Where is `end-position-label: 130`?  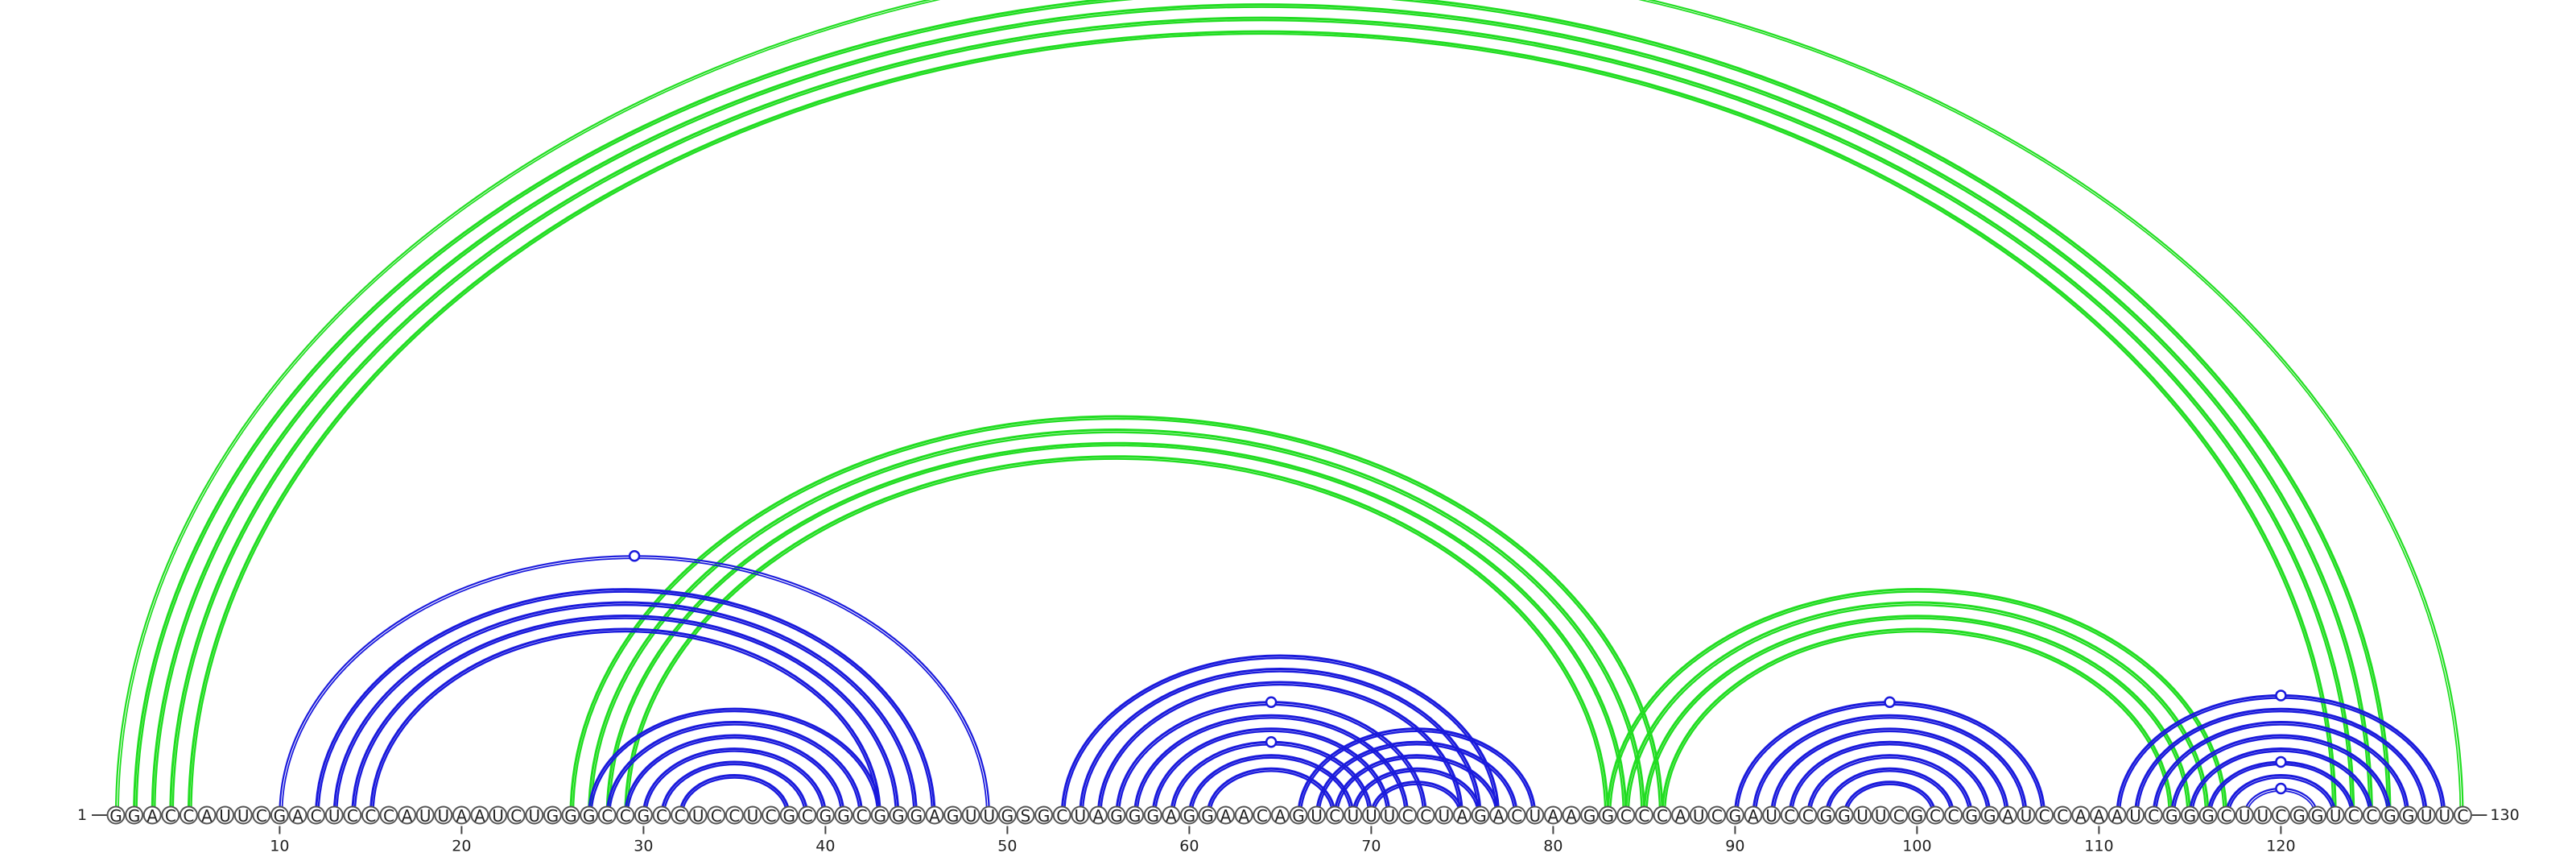
end-position-label: 130 is located at coordinates (2504, 815).